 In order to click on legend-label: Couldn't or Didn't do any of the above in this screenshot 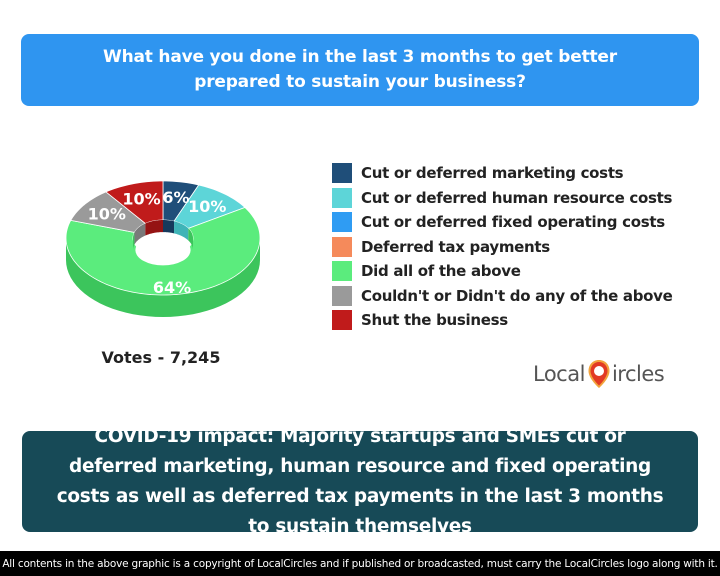, I will do `click(517, 295)`.